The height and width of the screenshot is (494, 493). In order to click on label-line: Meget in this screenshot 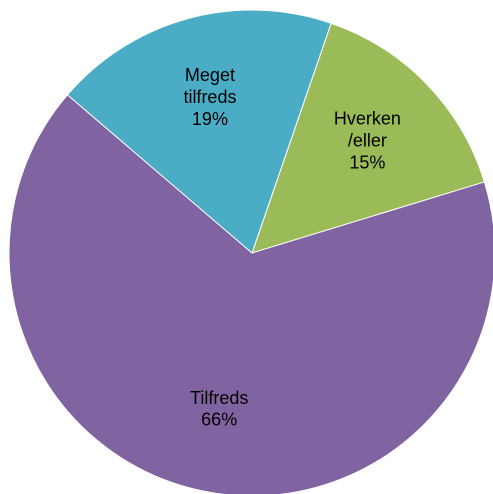, I will do `click(210, 75)`.